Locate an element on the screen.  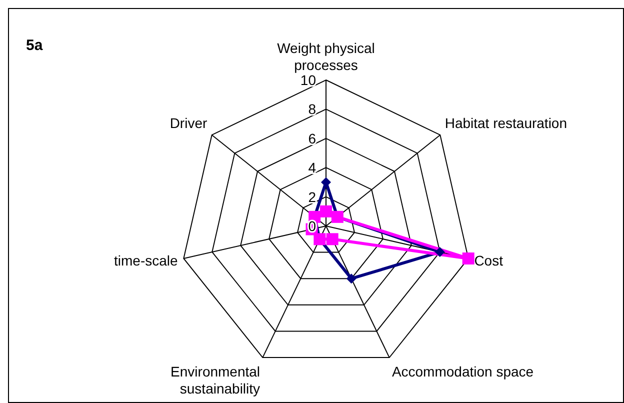
y-tick-label: 0 is located at coordinates (312, 226).